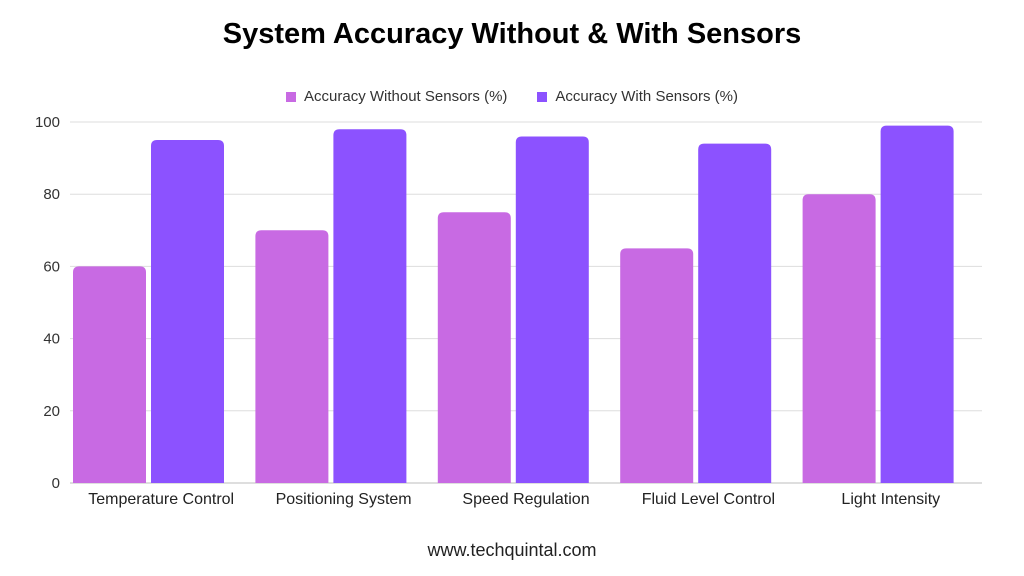 The height and width of the screenshot is (576, 1024). I want to click on legend-swatch-with, so click(542, 96).